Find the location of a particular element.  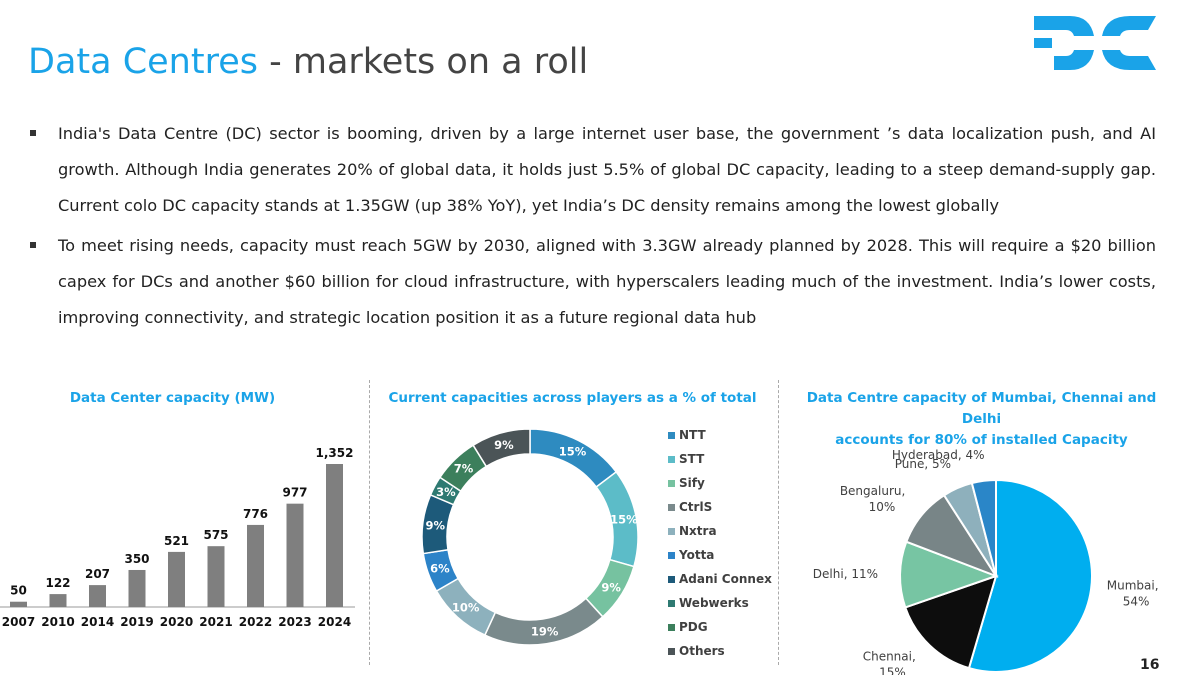

slice-label: Delhi, 11% is located at coordinates (845, 574).